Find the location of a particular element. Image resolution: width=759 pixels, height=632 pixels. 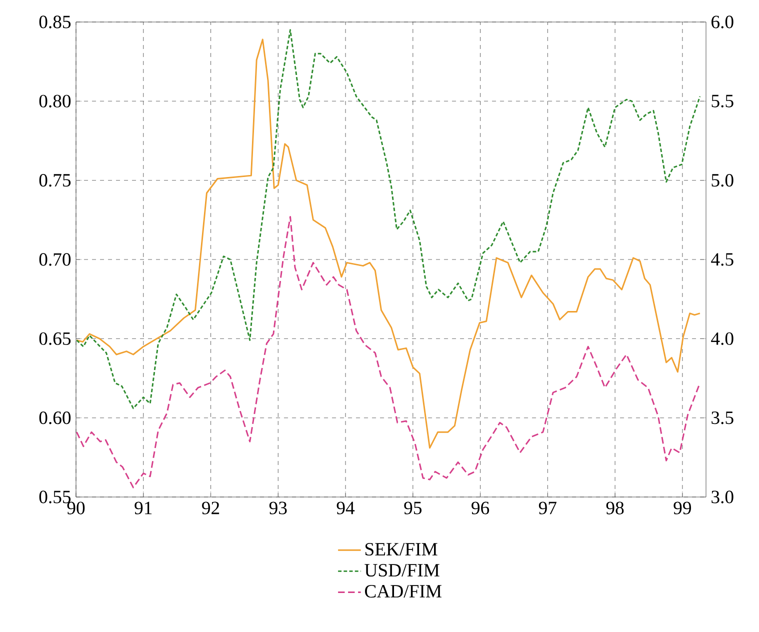

x-tick-label: 95 is located at coordinates (413, 508).